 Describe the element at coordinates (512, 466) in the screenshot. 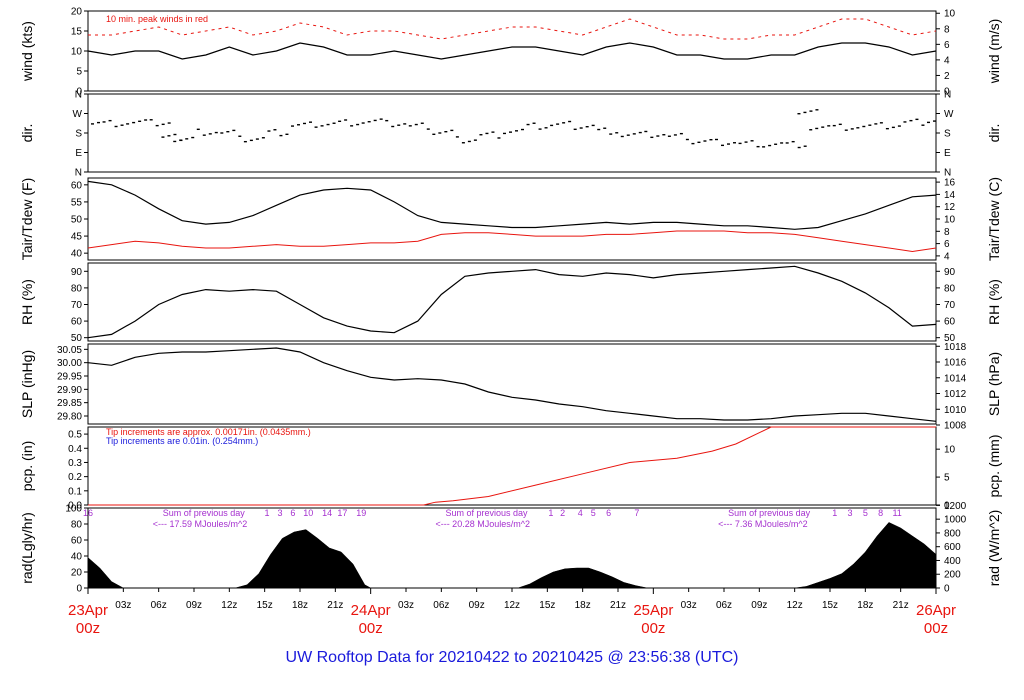

I see `pcp-frame` at that location.